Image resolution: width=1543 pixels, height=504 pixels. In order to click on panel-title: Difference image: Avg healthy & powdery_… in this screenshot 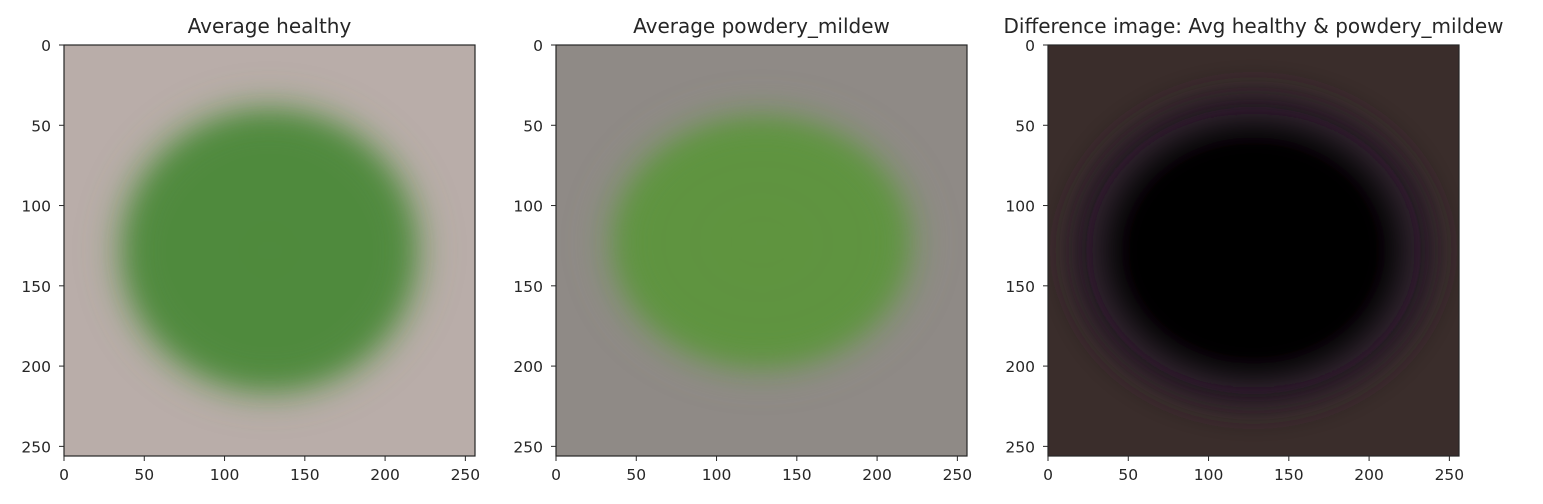, I will do `click(1253, 26)`.